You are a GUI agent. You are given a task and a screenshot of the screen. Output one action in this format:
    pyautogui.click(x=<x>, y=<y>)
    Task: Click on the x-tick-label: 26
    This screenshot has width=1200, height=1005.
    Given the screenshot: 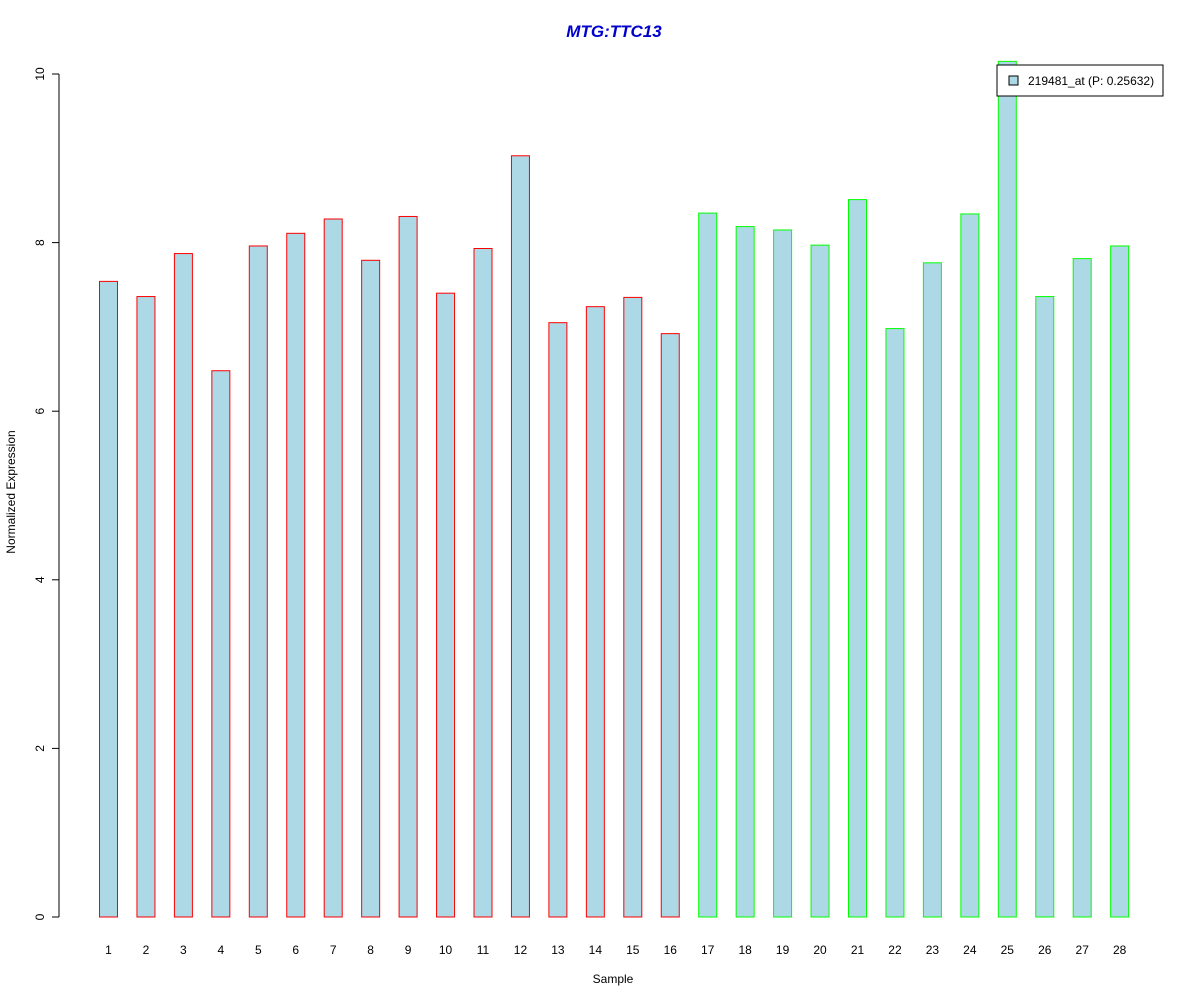 What is the action you would take?
    pyautogui.click(x=1045, y=950)
    